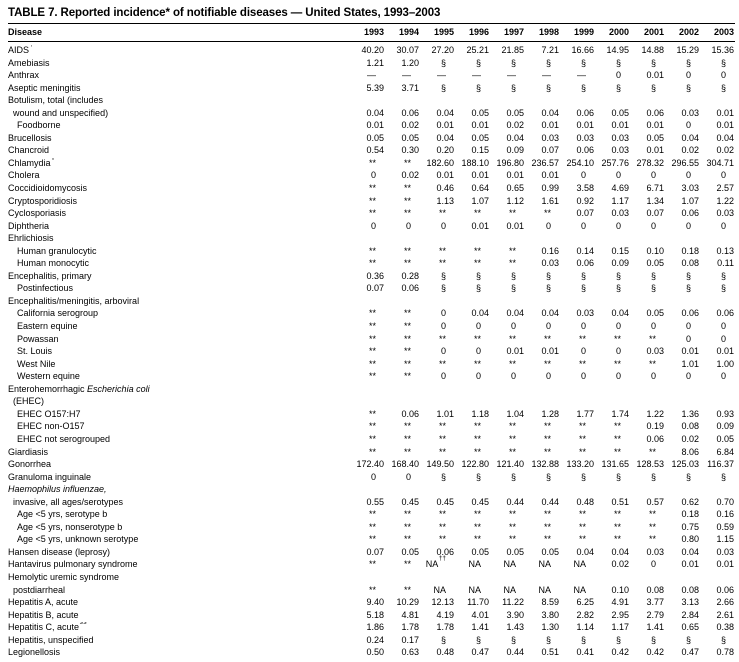  Describe the element at coordinates (655, 501) in the screenshot. I see `value-cell: 0.57` at that location.